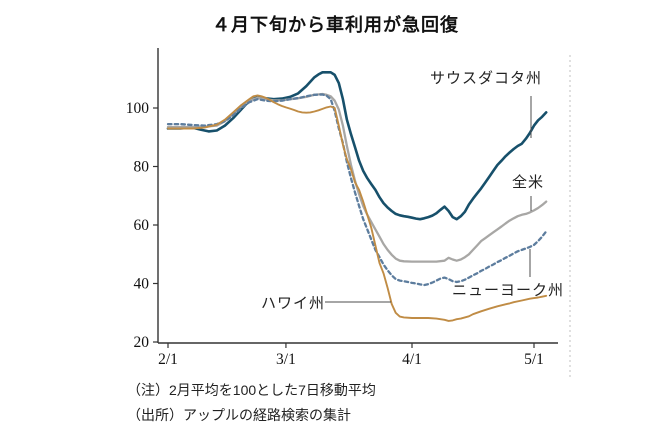 The image size is (671, 431). Describe the element at coordinates (508, 290) in the screenshot. I see `series-label-new-york: ニューヨーク州` at that location.